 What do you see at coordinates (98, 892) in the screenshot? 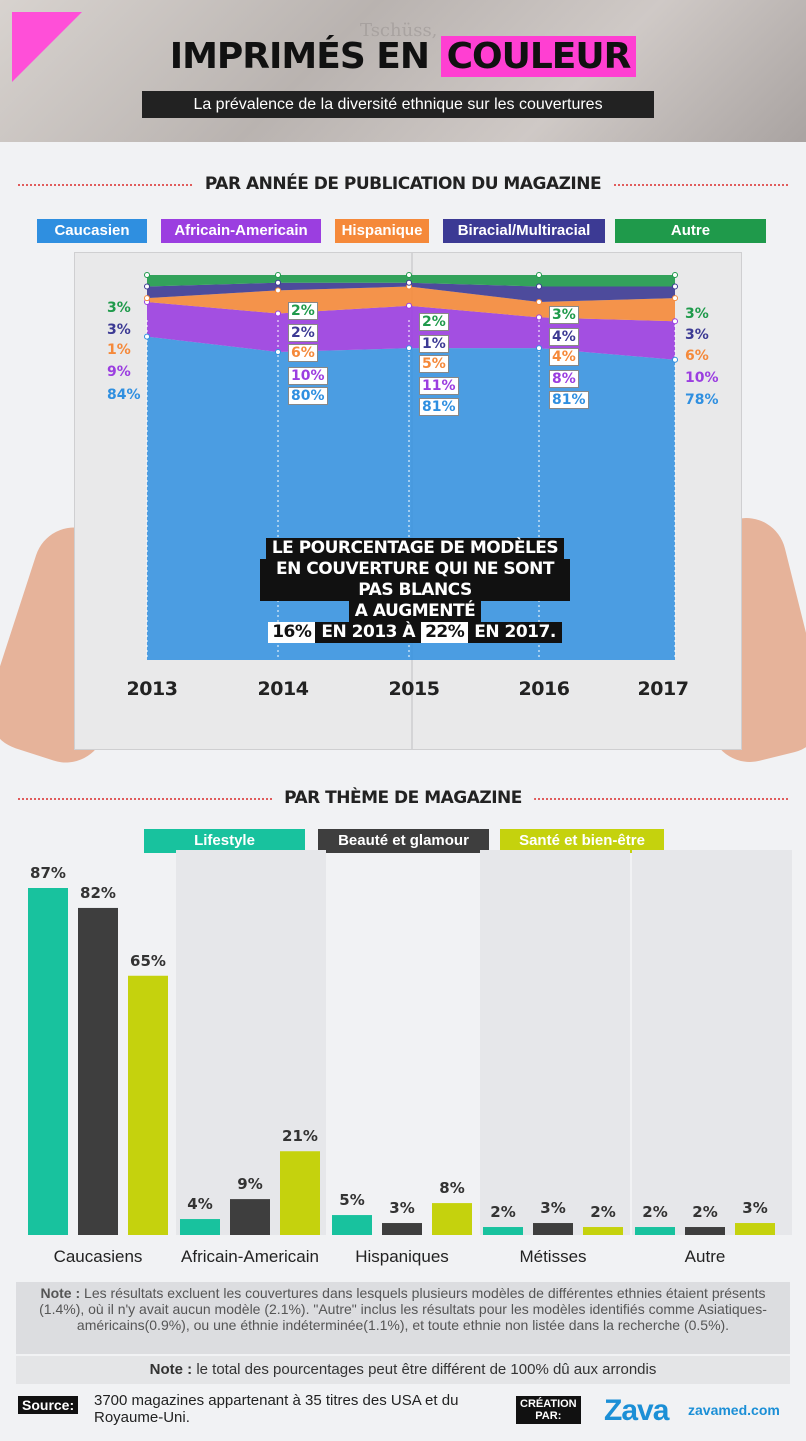
I see `bar-value-label: 82%` at bounding box center [98, 892].